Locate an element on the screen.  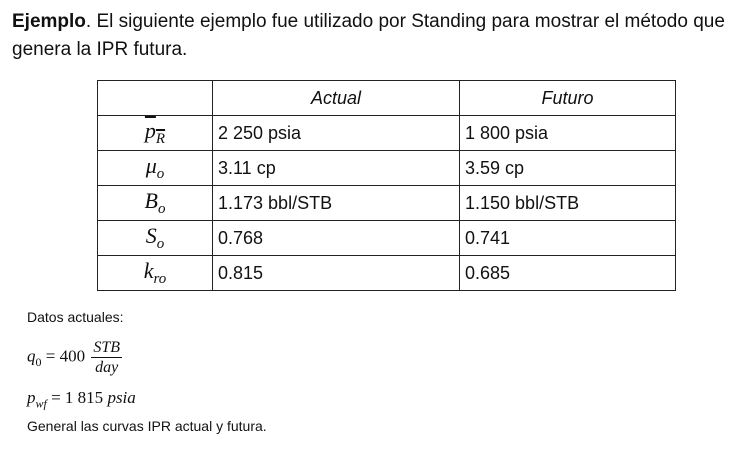
pwf-eq: = 1 815 is located at coordinates (77, 397).